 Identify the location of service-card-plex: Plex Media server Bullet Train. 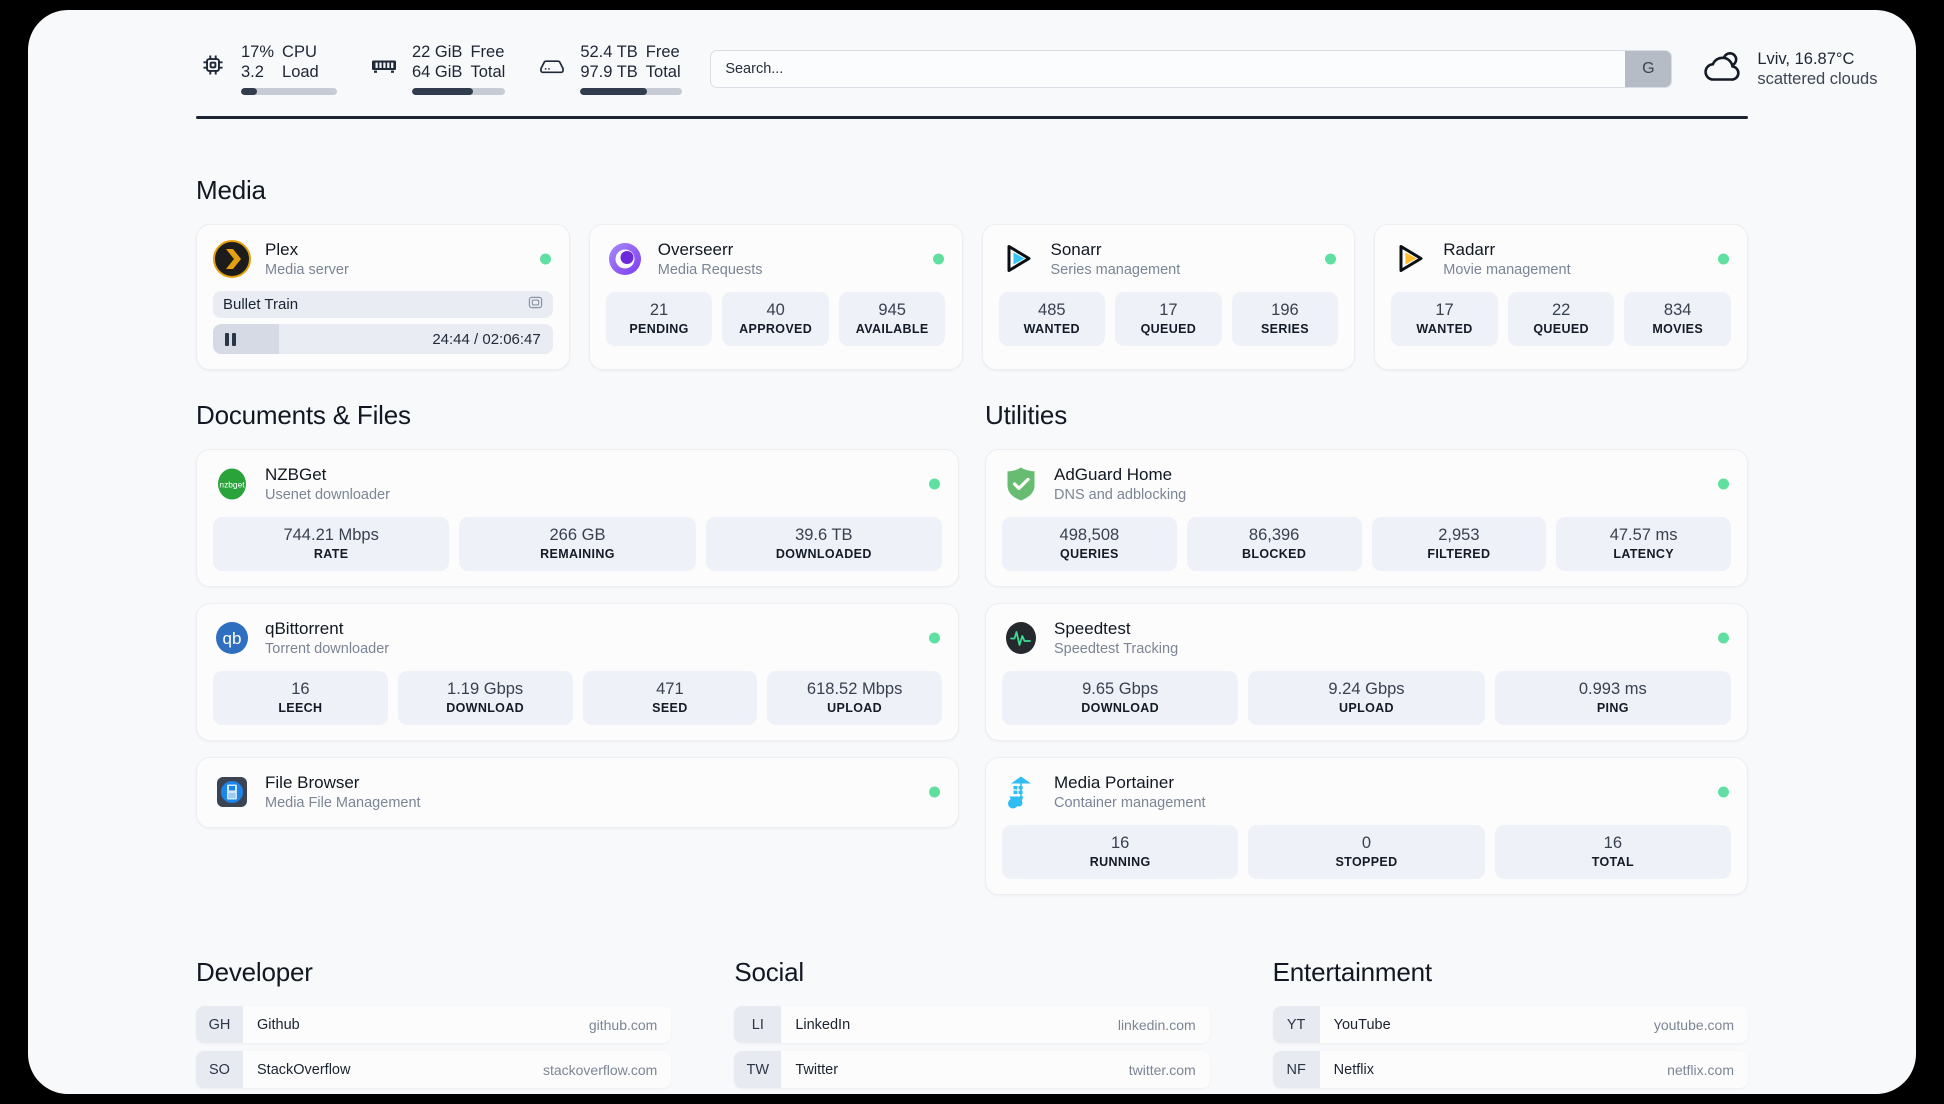
(383, 297).